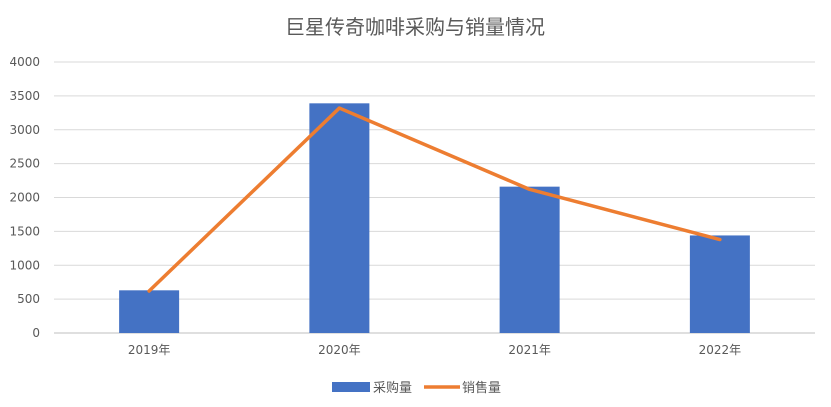 Image resolution: width=831 pixels, height=407 pixels. Describe the element at coordinates (416, 388) in the screenshot. I see `legend: 采购量 销售量` at that location.